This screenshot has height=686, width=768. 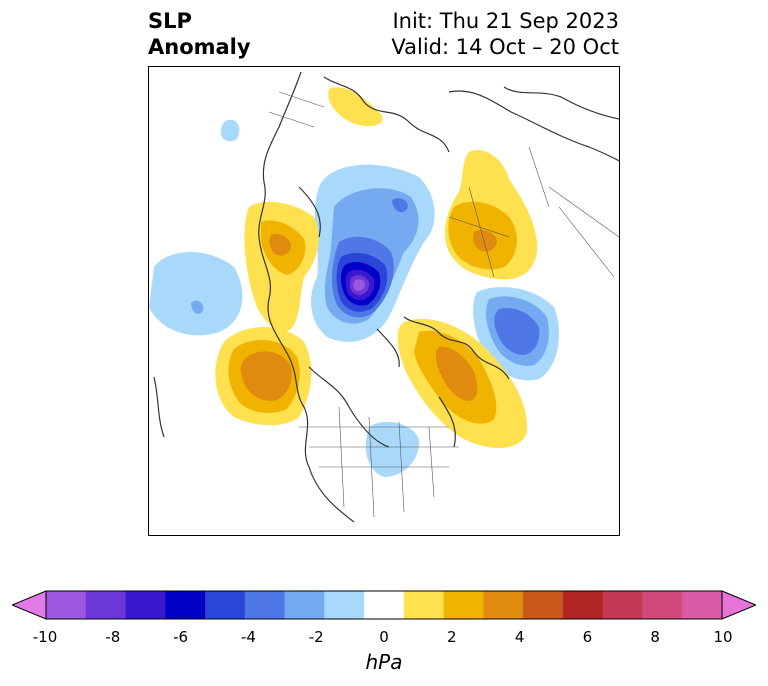 What do you see at coordinates (452, 637) in the screenshot?
I see `colorbar-tick-label: 2` at bounding box center [452, 637].